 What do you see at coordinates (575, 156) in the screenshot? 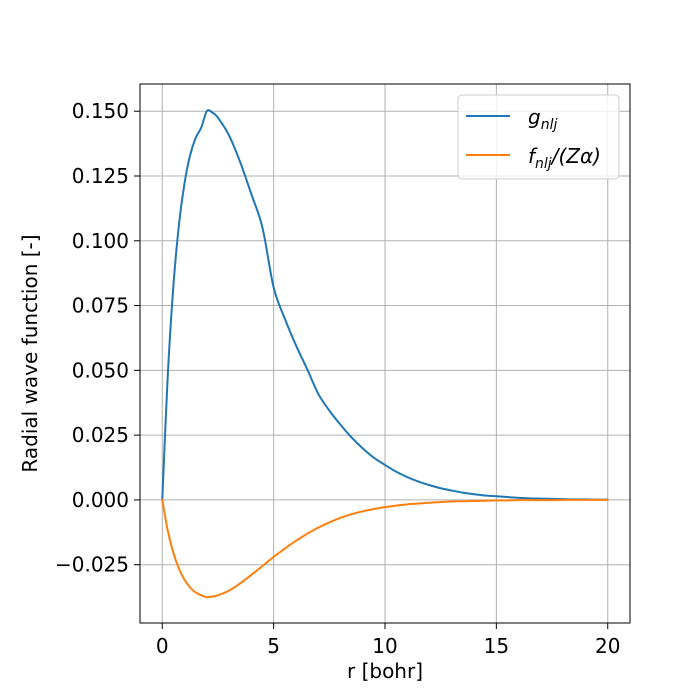
I see `legend-label-f-suffix: /(Zα)` at bounding box center [575, 156].